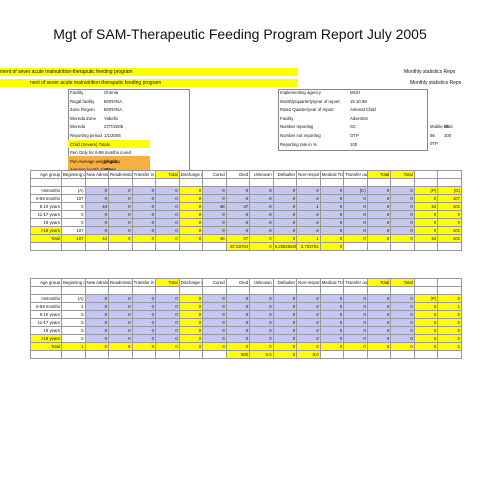 The height and width of the screenshot is (480, 480). Describe the element at coordinates (113, 110) in the screenshot. I see `facility-value: BORANA` at that location.